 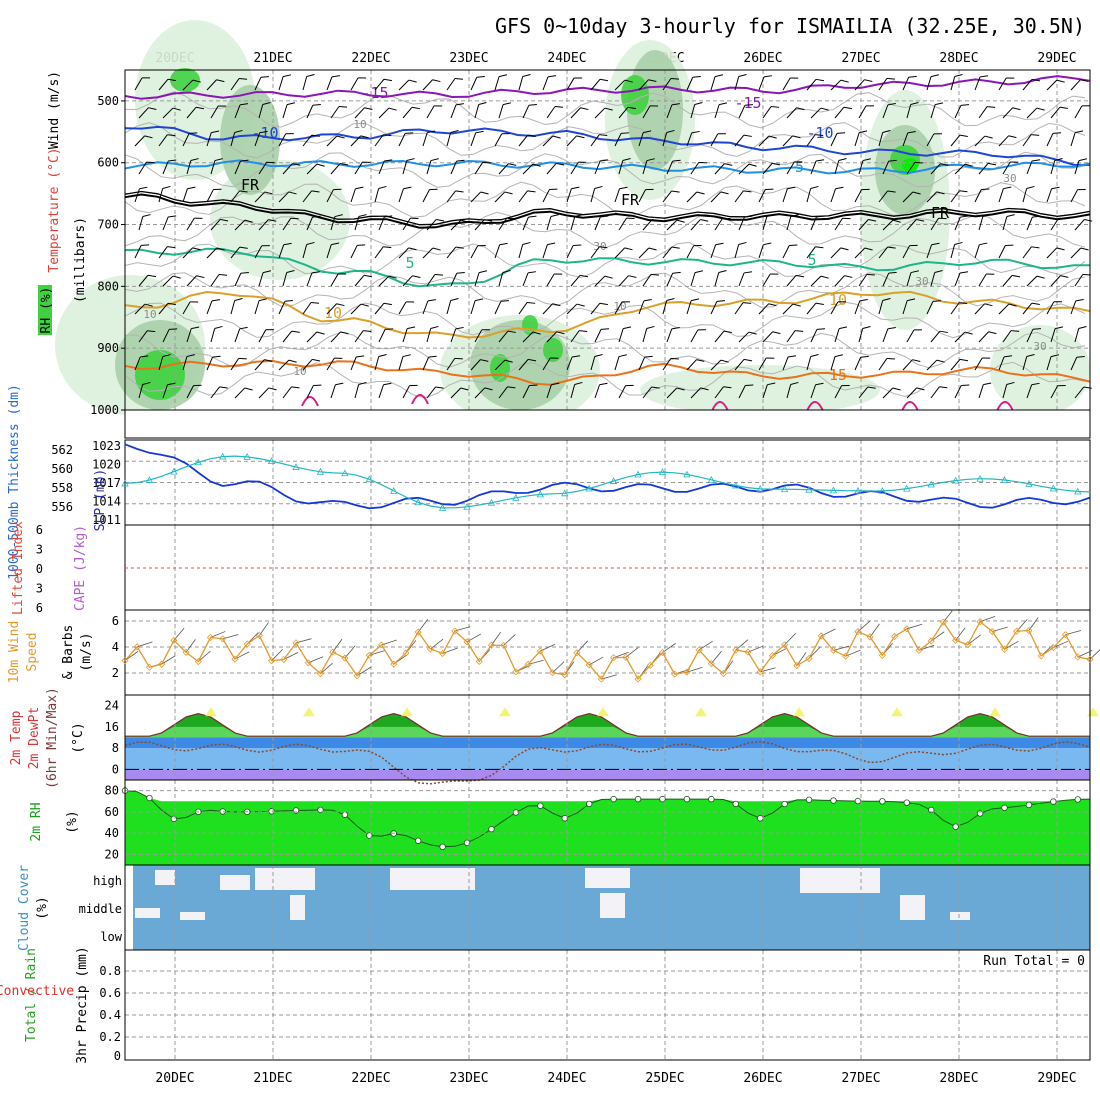 What do you see at coordinates (882, 801) in the screenshot?
I see `rh-marker` at bounding box center [882, 801].